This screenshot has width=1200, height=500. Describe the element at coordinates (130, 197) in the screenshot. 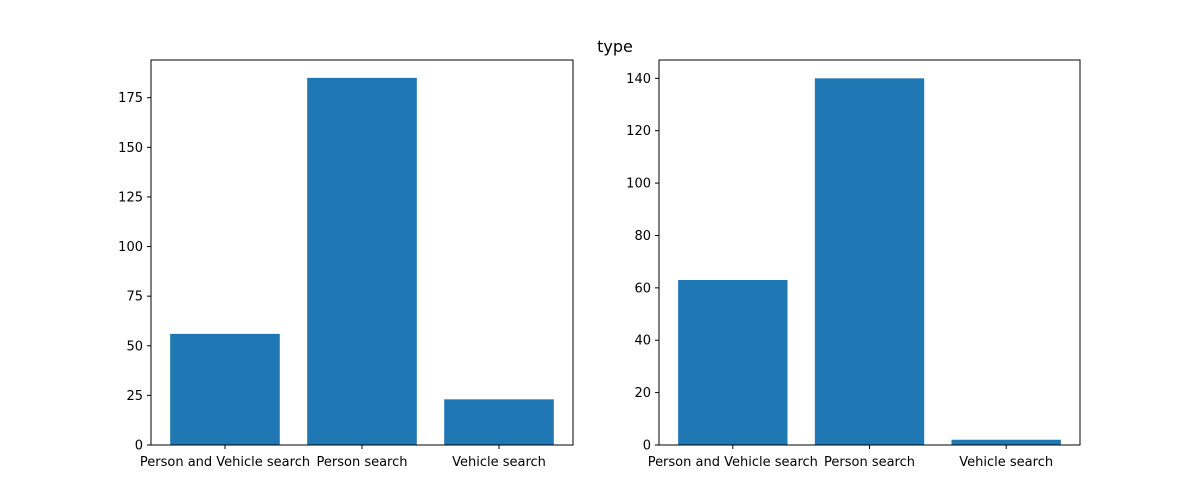

I see `y-tick-label: 125` at that location.